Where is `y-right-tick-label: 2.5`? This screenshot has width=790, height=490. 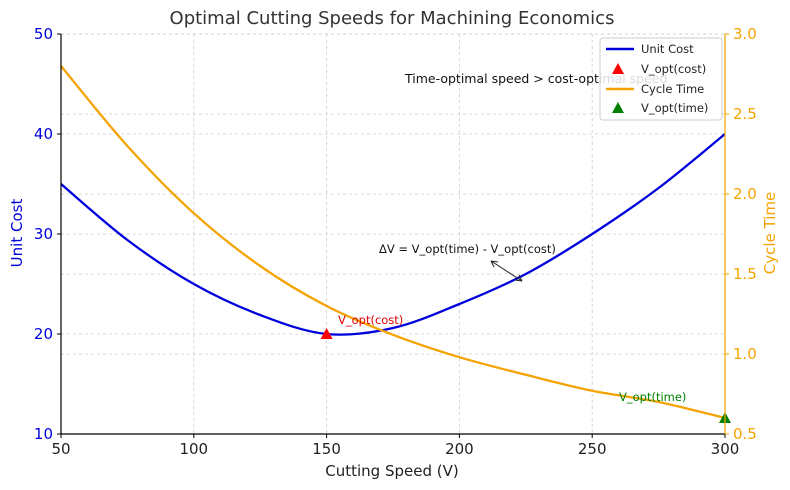 y-right-tick-label: 2.5 is located at coordinates (745, 114).